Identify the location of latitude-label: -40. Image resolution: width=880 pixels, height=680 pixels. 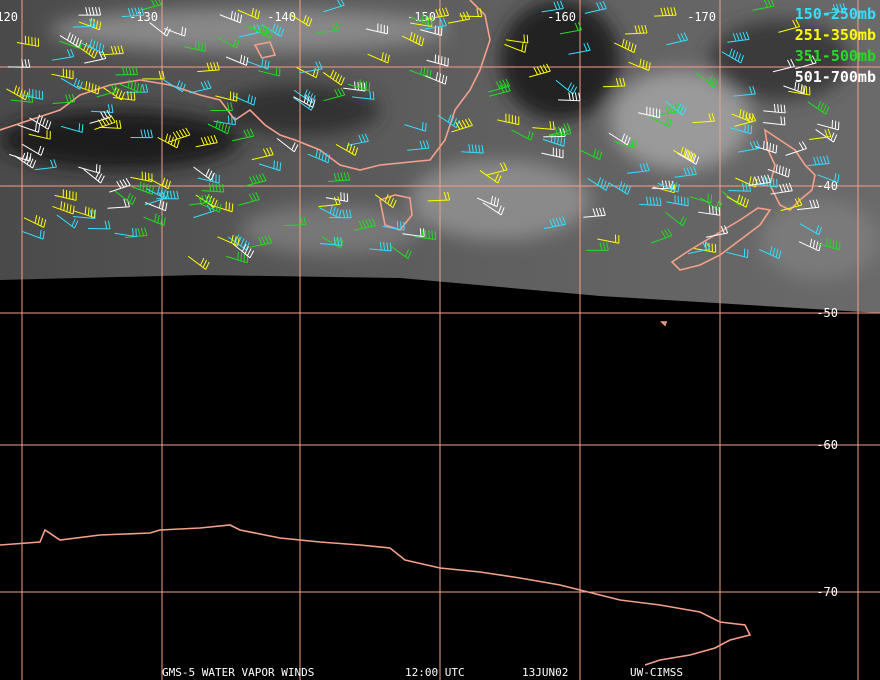
(827, 186).